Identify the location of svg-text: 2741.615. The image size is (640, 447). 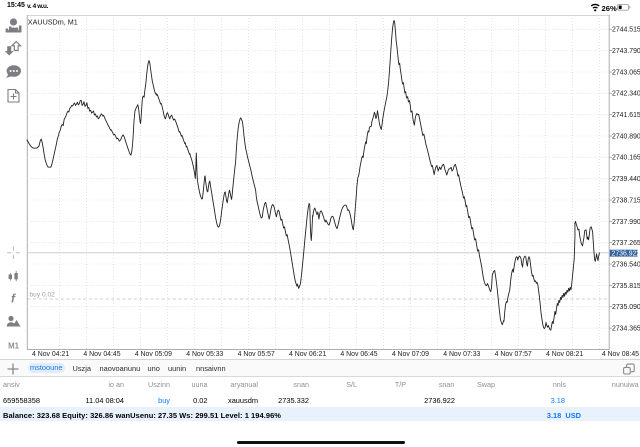
(626, 115).